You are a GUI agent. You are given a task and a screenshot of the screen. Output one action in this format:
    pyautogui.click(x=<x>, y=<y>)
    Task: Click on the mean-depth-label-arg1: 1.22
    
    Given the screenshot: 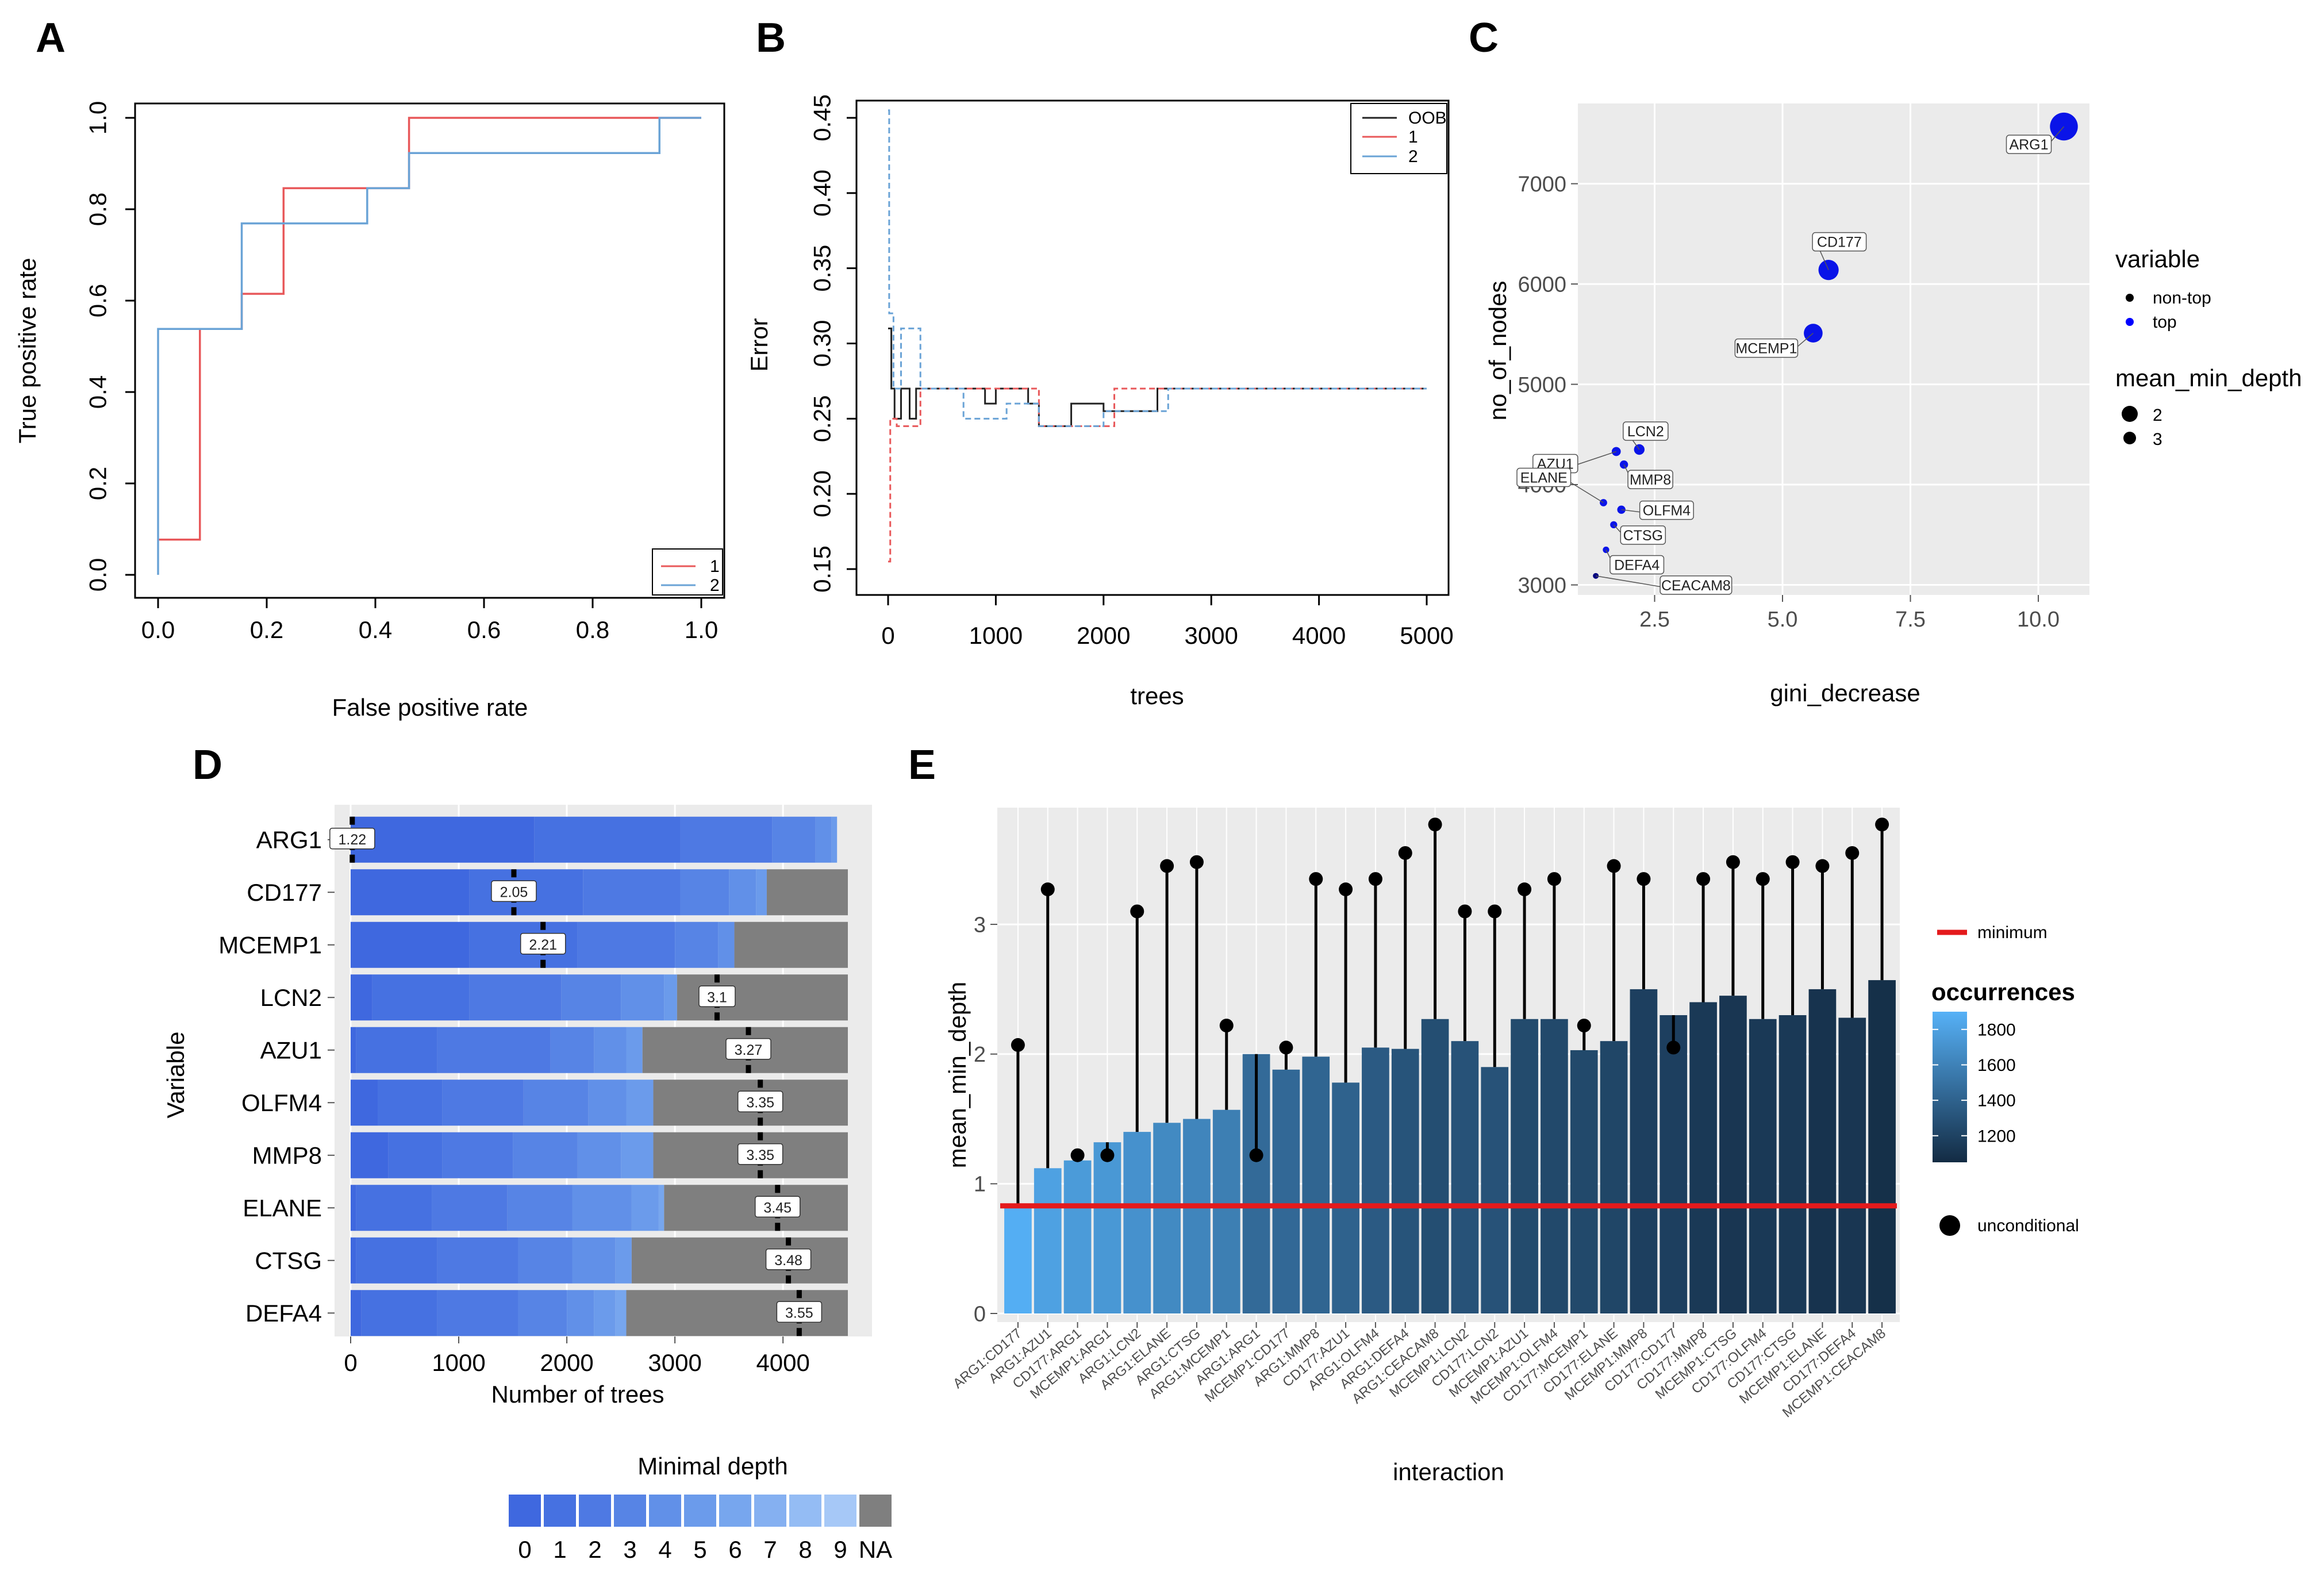 What is the action you would take?
    pyautogui.click(x=352, y=840)
    